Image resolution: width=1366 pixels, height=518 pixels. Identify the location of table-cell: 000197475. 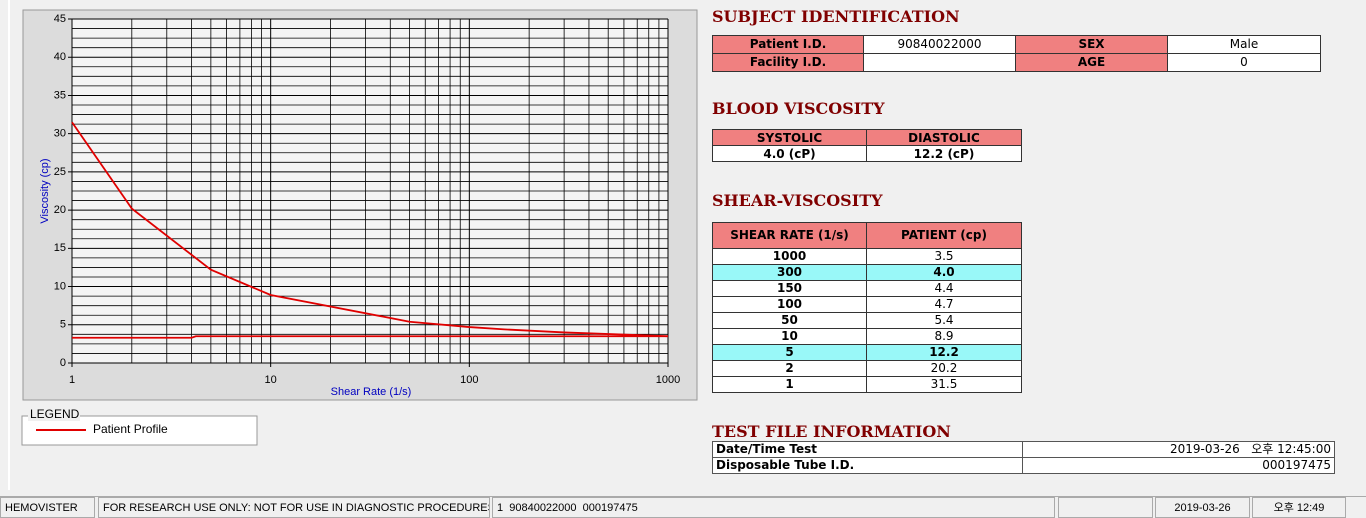
(1178, 465).